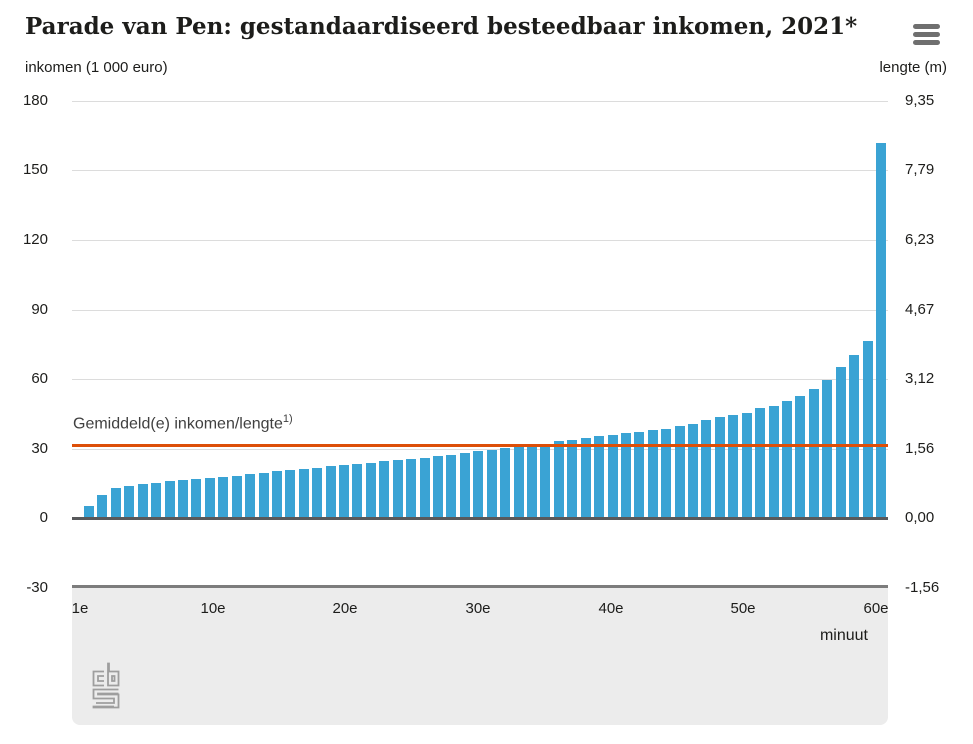 The height and width of the screenshot is (744, 973). Describe the element at coordinates (106, 685) in the screenshot. I see `cbs-logo-icon` at that location.